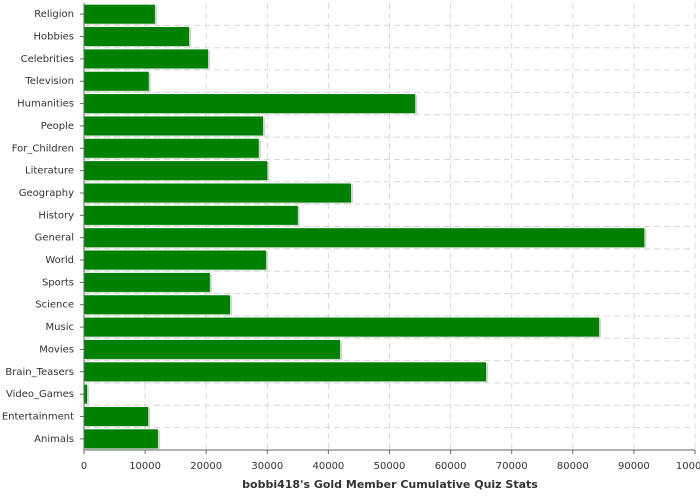  What do you see at coordinates (56, 215) in the screenshot?
I see `y-tick-label: History` at bounding box center [56, 215].